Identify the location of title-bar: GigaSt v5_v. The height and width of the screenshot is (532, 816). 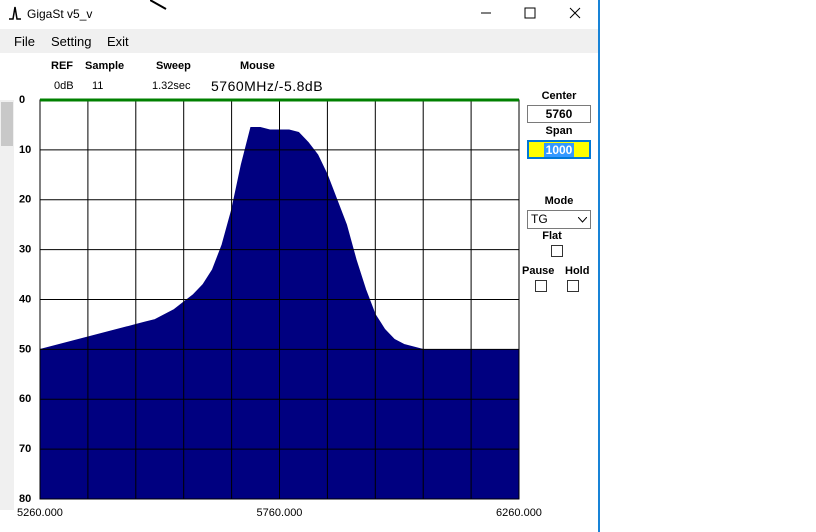
(299, 13).